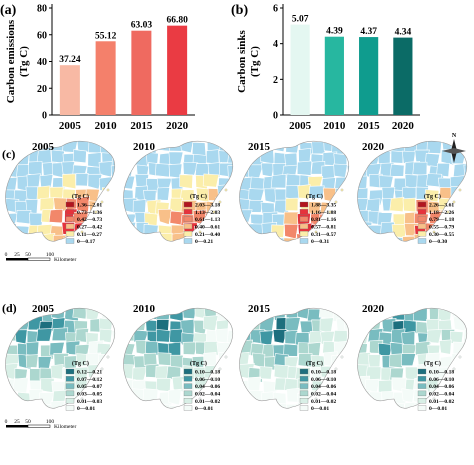 The height and width of the screenshot is (465, 474). I want to click on x-tick-label: 2010, so click(106, 126).